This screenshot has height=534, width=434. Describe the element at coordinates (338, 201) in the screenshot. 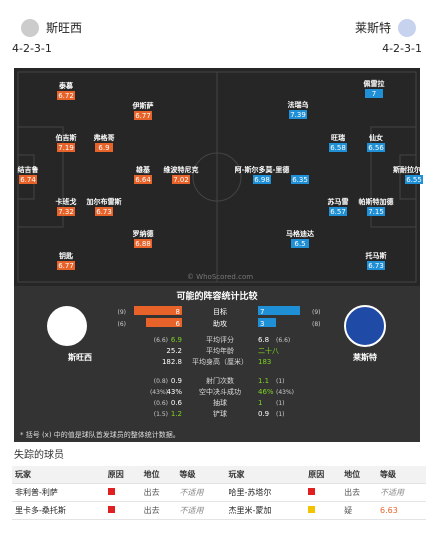

I see `player-name: 苏马雷` at that location.